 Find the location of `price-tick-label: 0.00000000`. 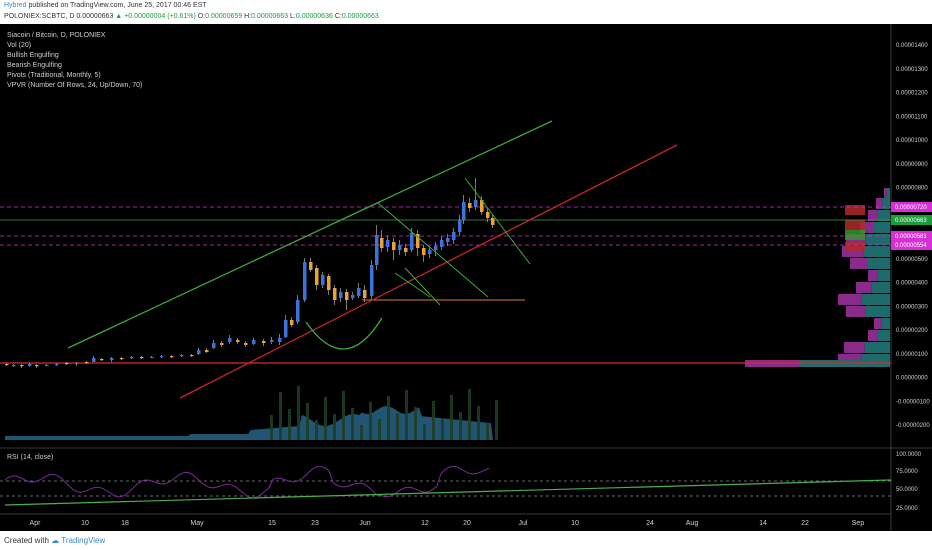

price-tick-label: 0.00000000 is located at coordinates (912, 379).